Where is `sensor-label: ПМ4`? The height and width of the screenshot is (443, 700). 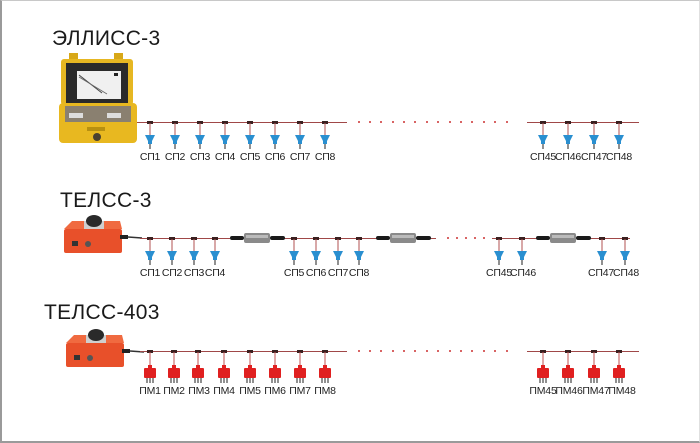
sensor-label: ПМ4 is located at coordinates (224, 391).